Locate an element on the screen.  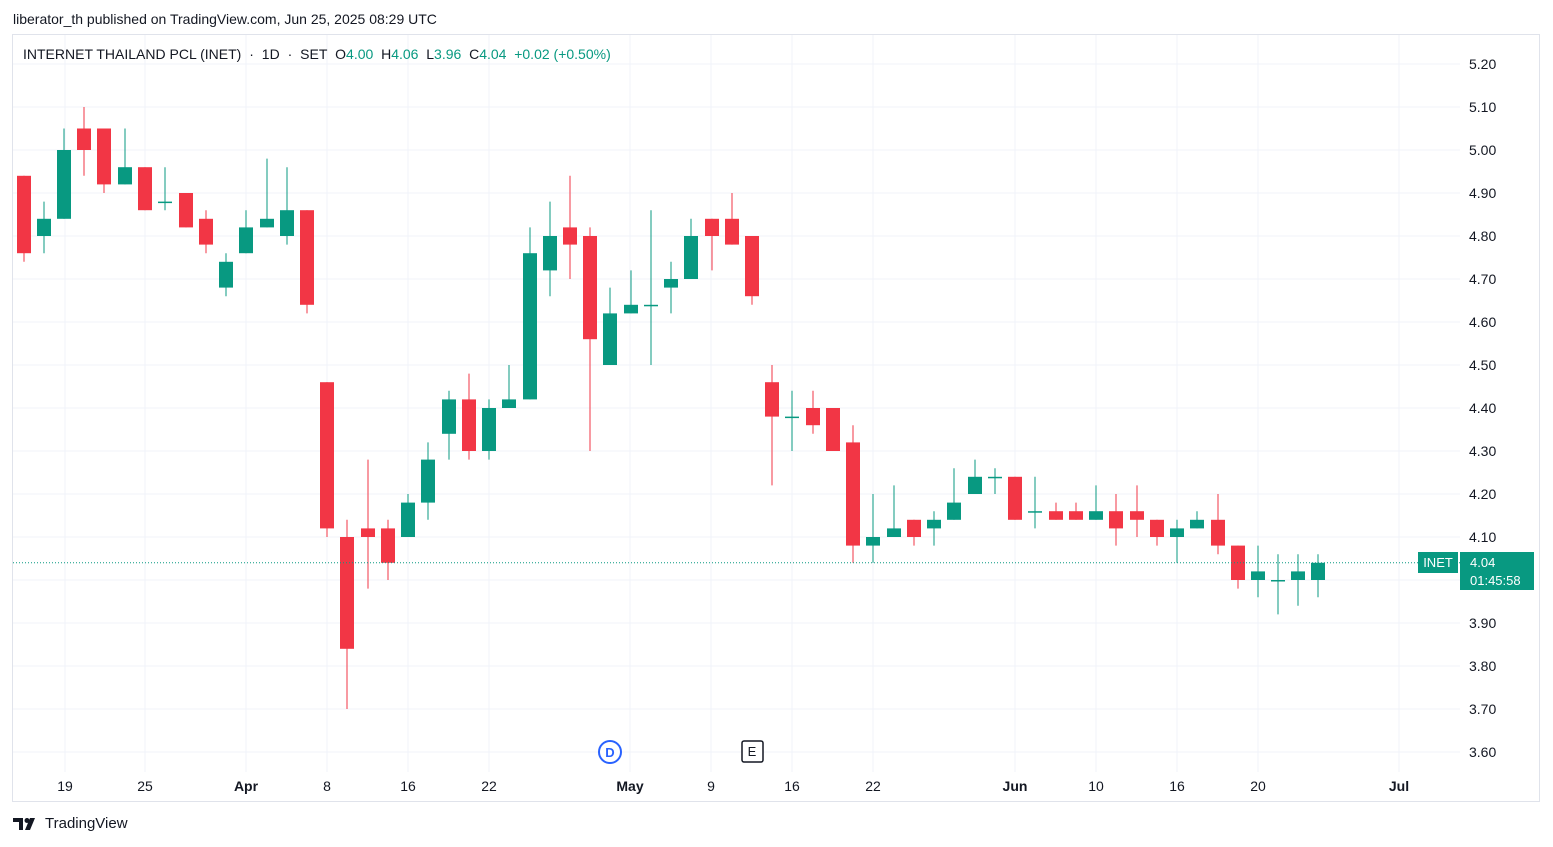
legend-change: +0.02 (+0.50%) is located at coordinates (562, 54).